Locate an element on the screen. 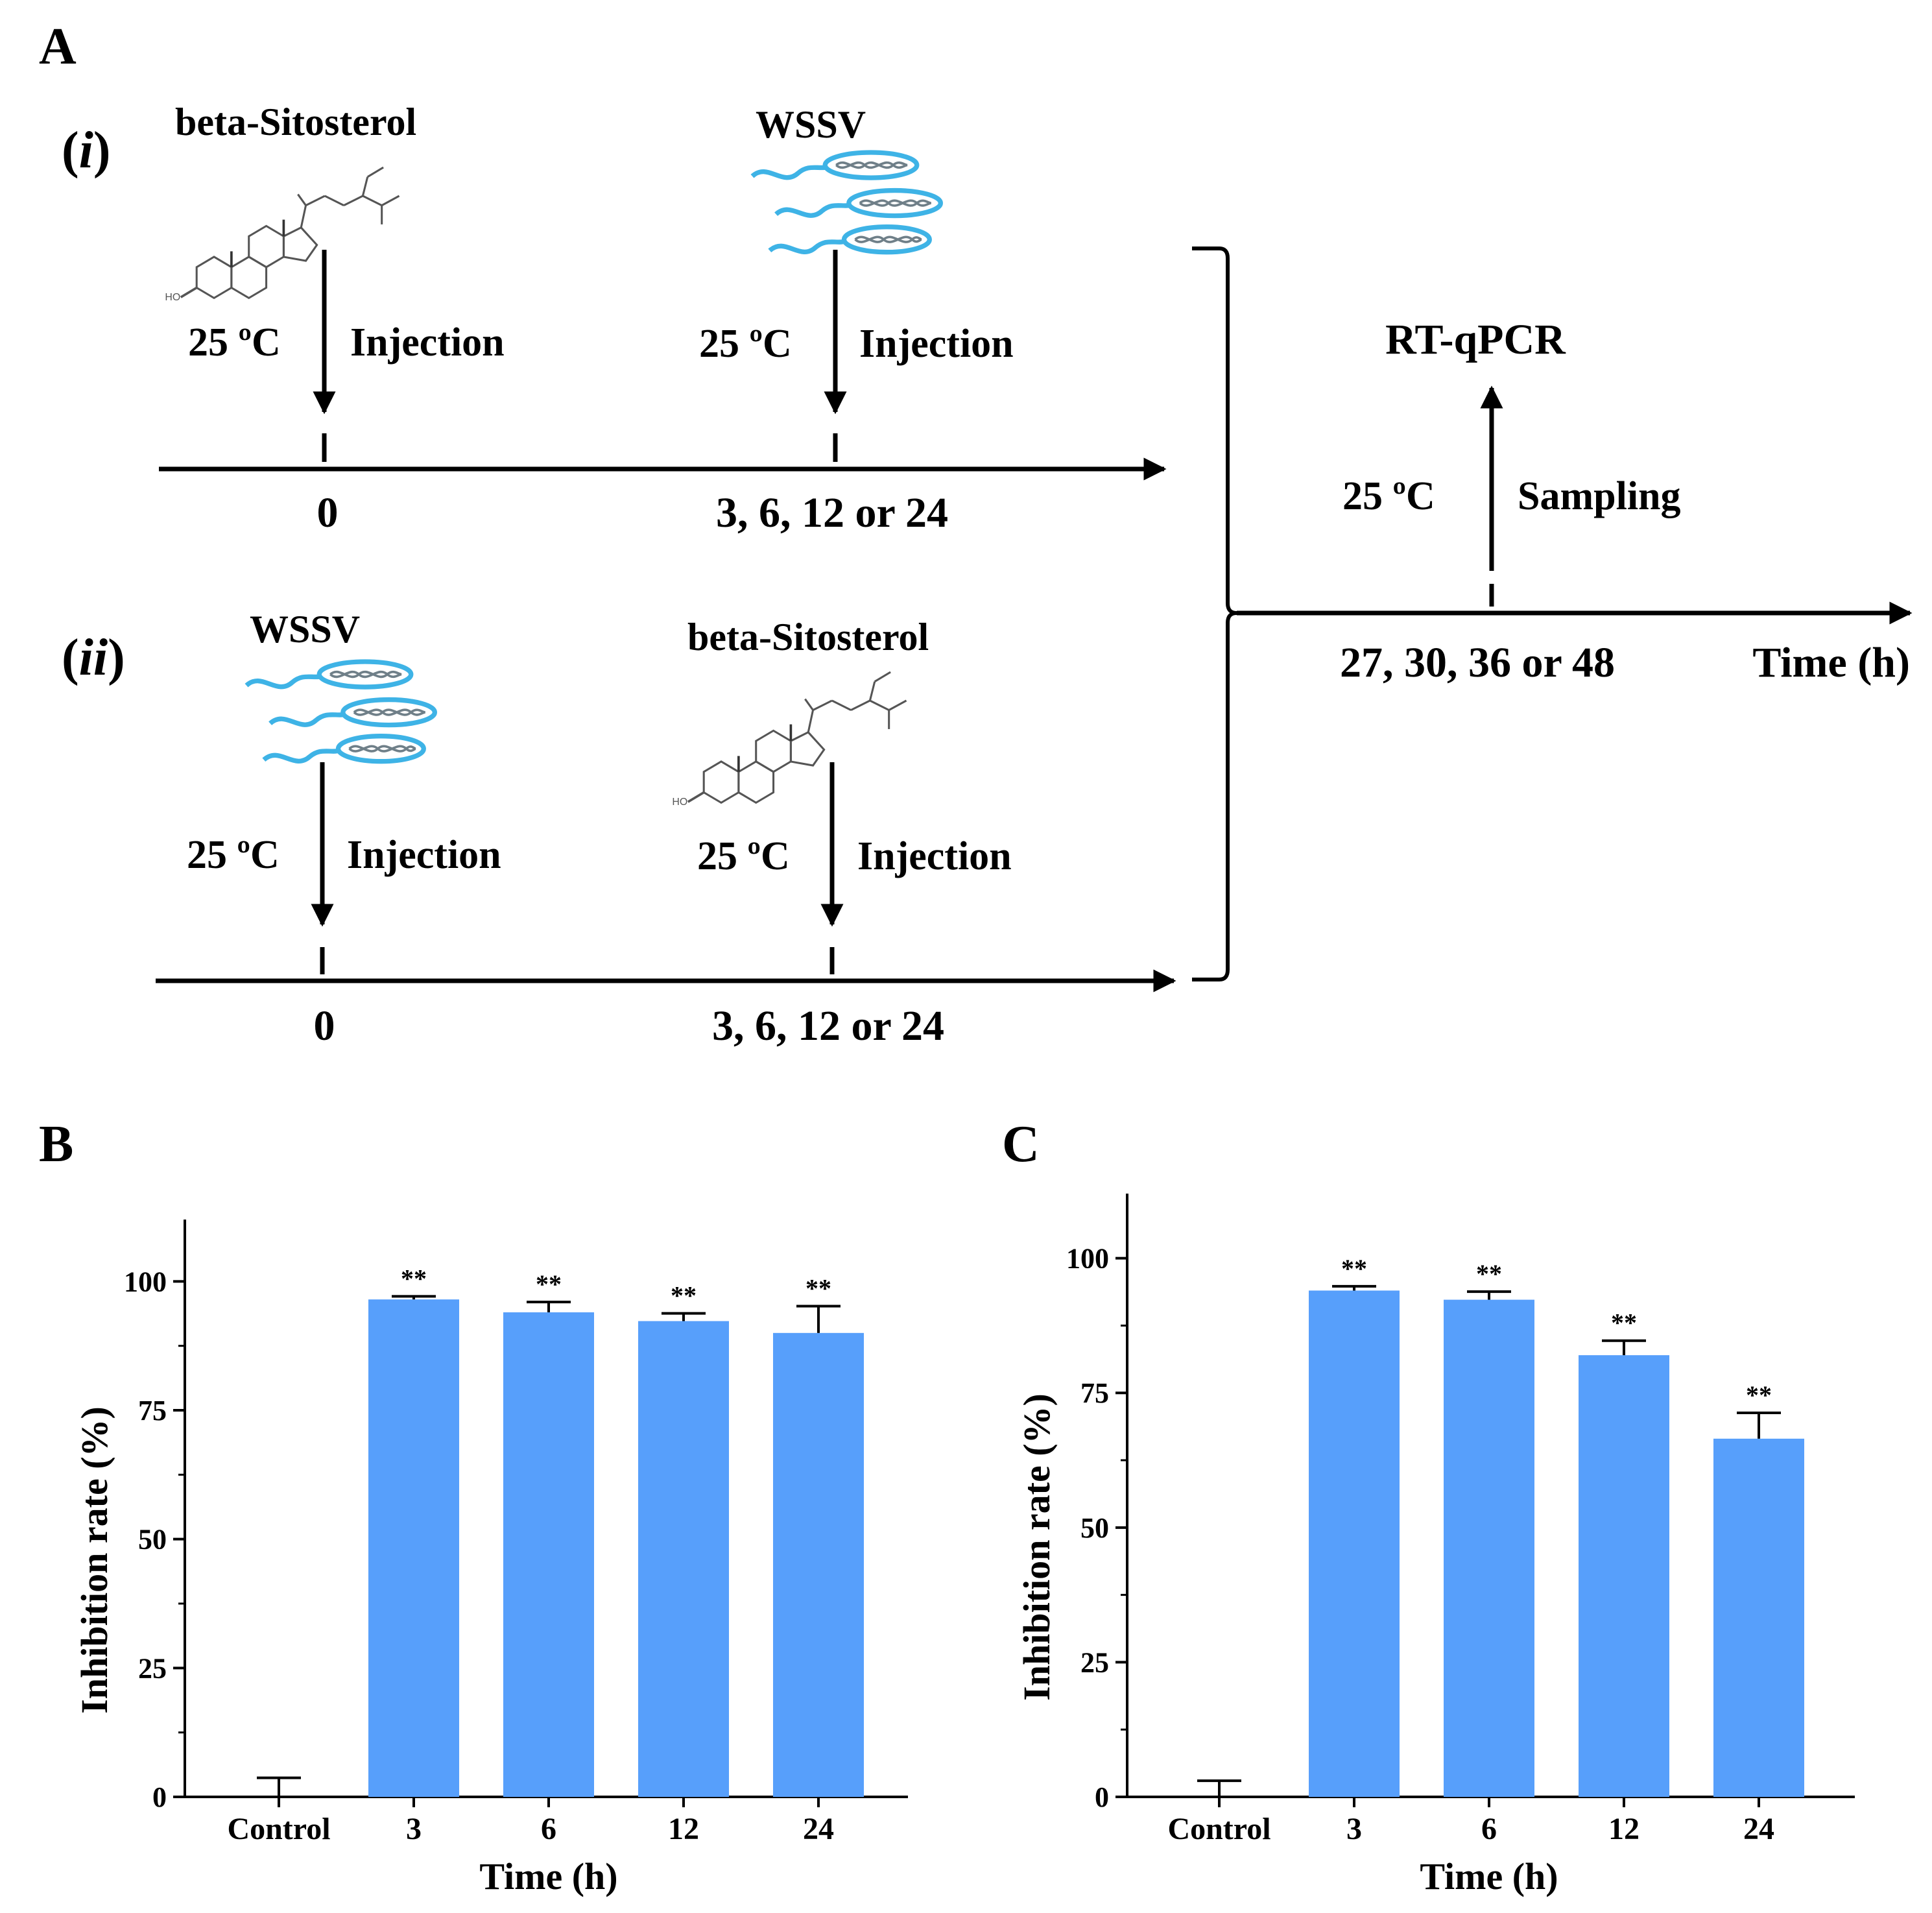 Image resolution: width=1932 pixels, height=1913 pixels. panel-c-label: C is located at coordinates (1021, 1144).